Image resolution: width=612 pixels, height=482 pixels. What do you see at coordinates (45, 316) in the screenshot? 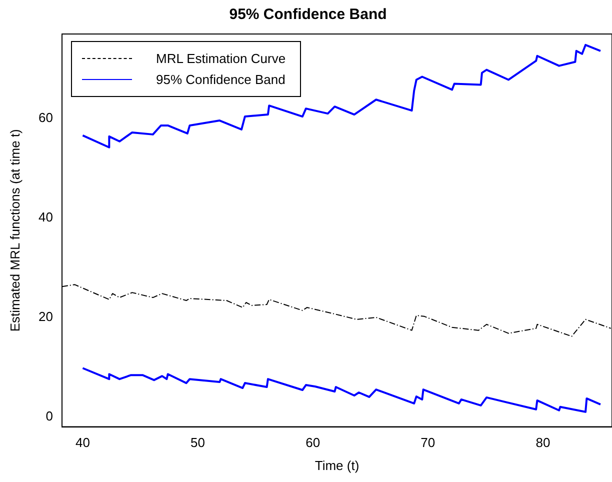
I see `y-tick-label: 20` at bounding box center [45, 316].